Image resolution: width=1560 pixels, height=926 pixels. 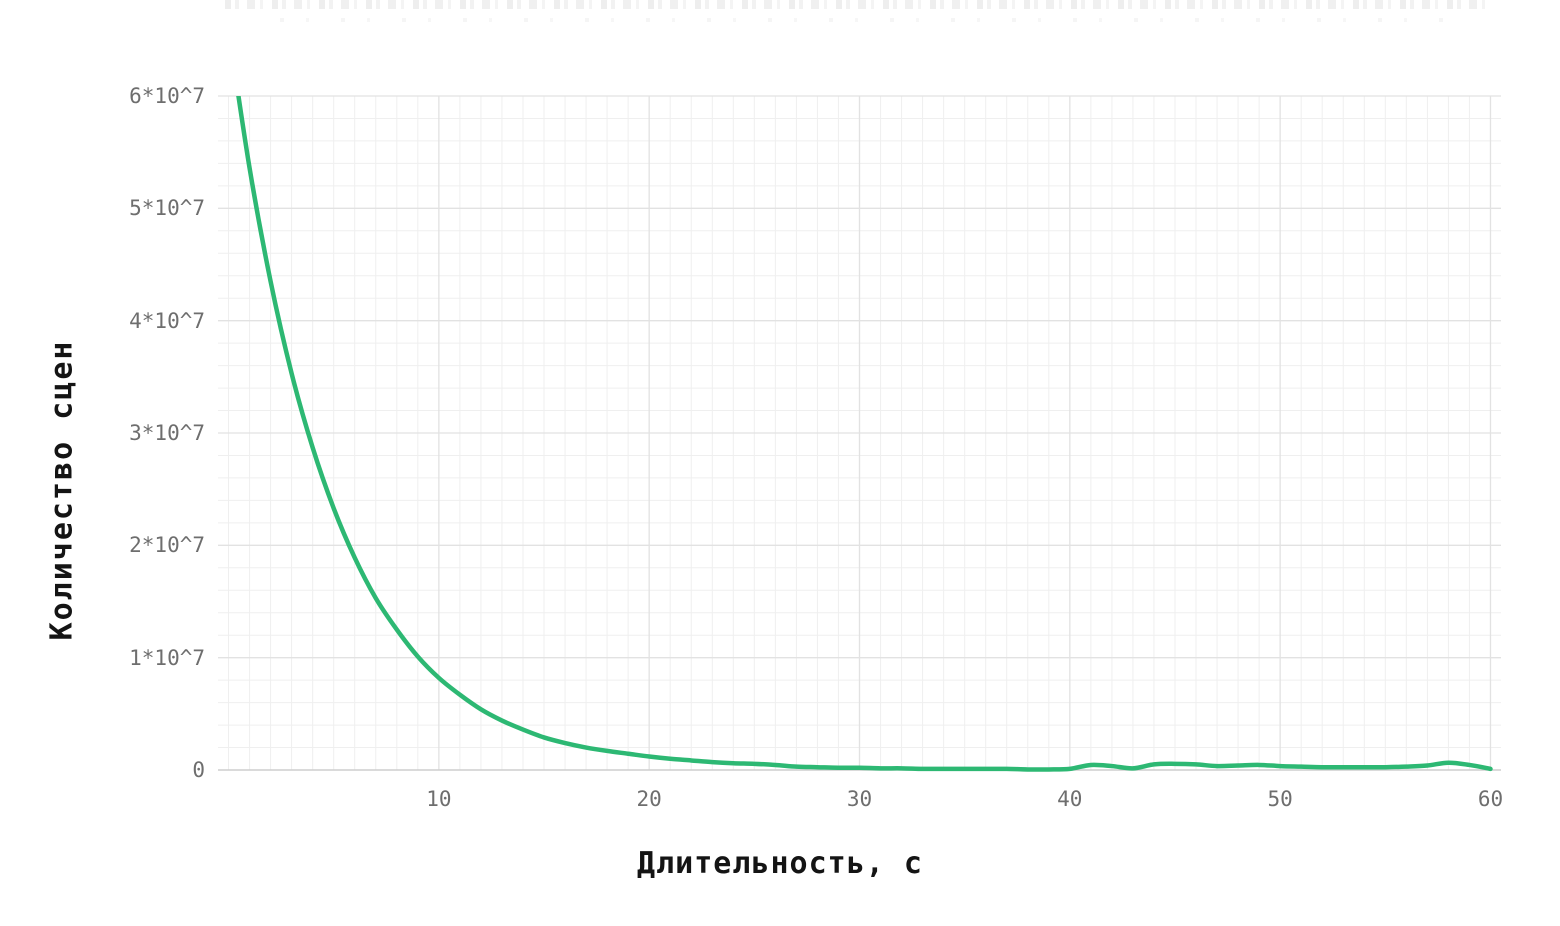 I want to click on y-tick-label: 1*10^7, so click(x=167, y=657).